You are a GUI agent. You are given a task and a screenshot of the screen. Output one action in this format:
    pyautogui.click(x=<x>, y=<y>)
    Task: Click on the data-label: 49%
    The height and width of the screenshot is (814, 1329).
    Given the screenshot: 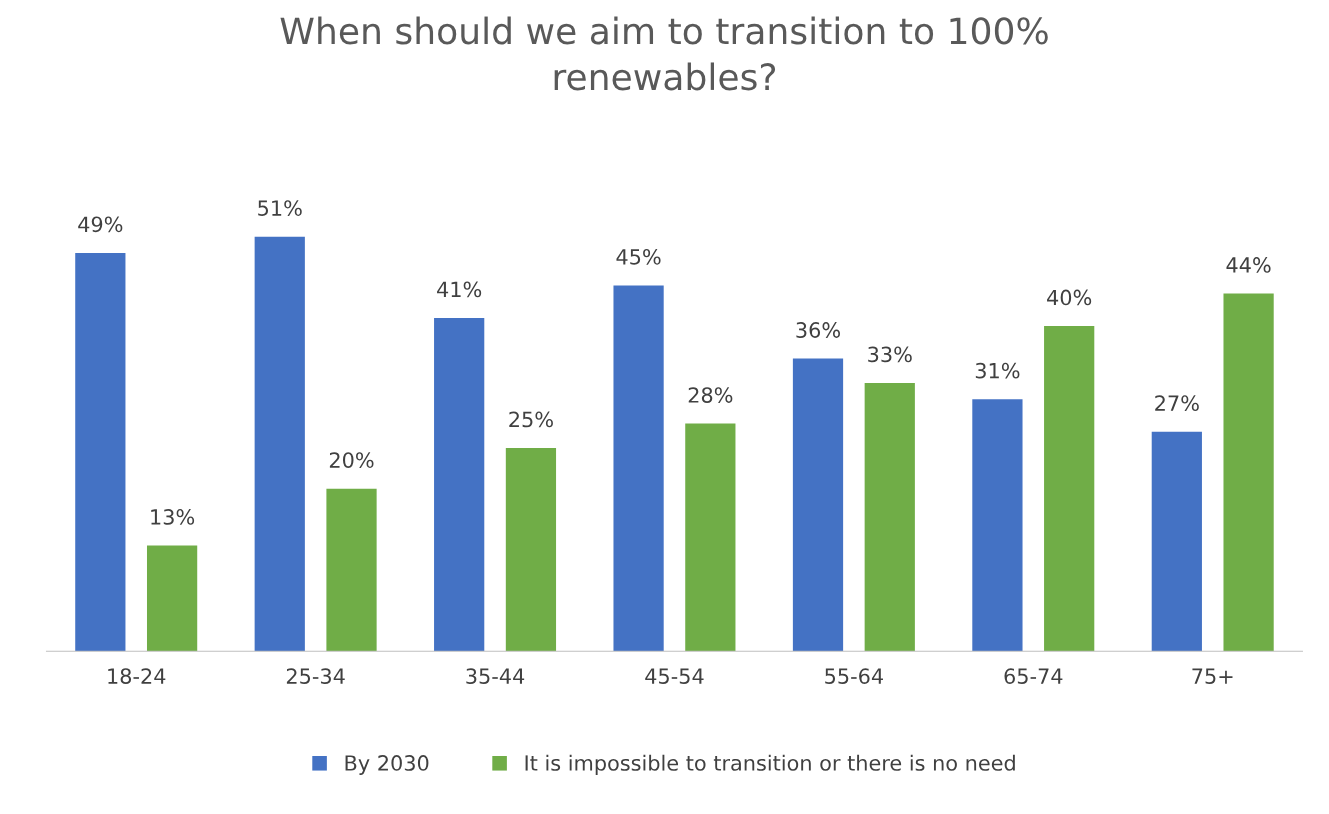 What is the action you would take?
    pyautogui.click(x=100, y=224)
    